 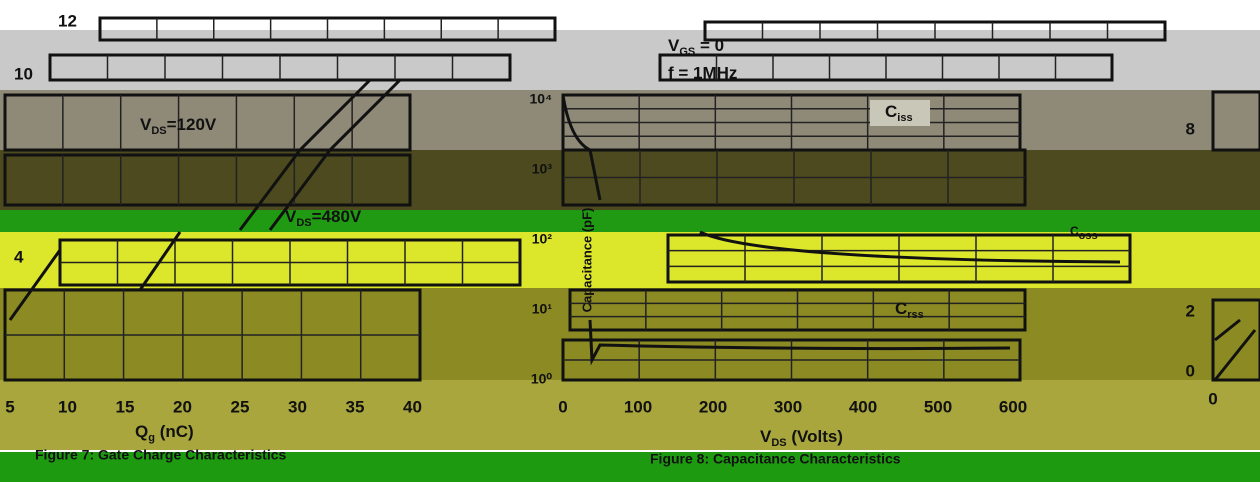 I want to click on series-label: Ciss, so click(x=899, y=112).